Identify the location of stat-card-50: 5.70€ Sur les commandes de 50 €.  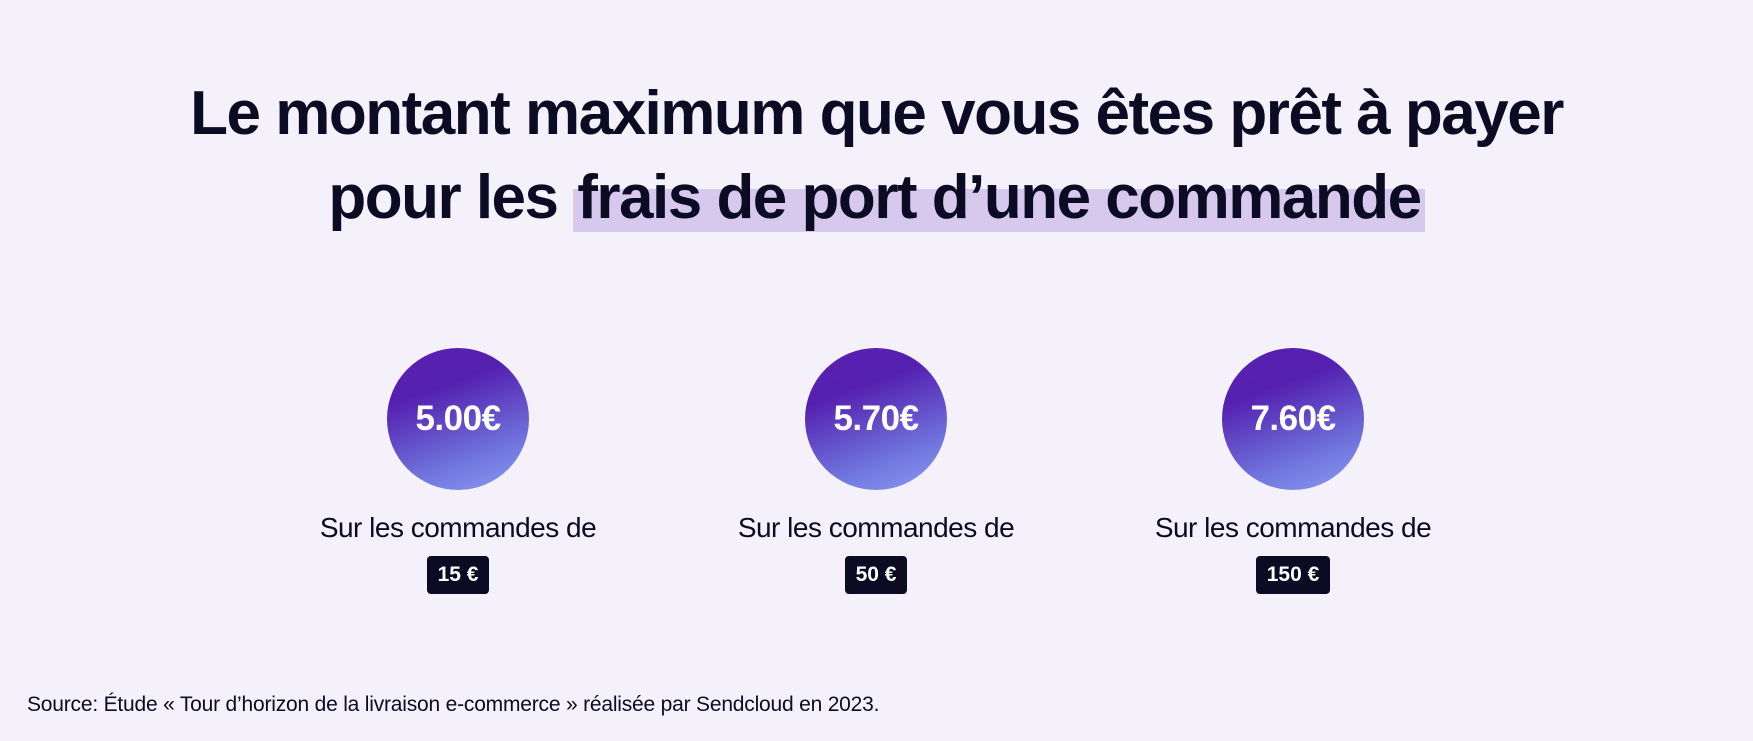
(876, 471).